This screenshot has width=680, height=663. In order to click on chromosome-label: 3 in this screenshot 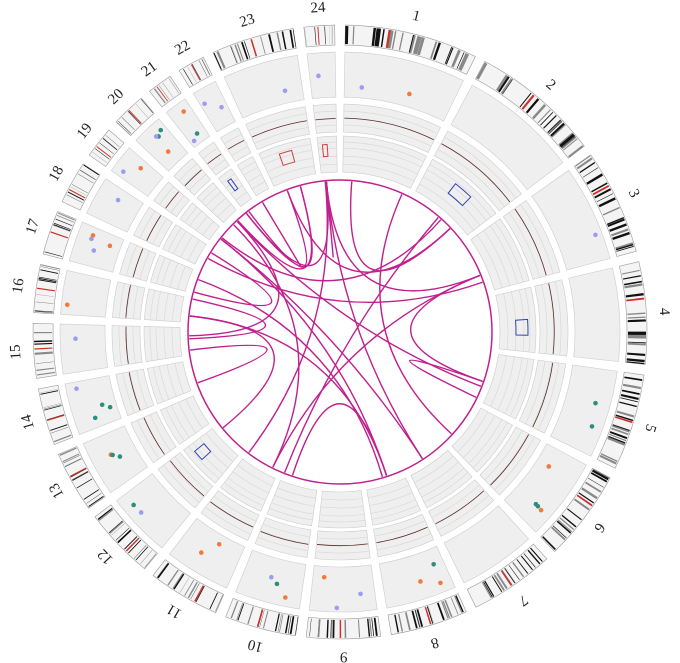, I will do `click(634, 194)`.